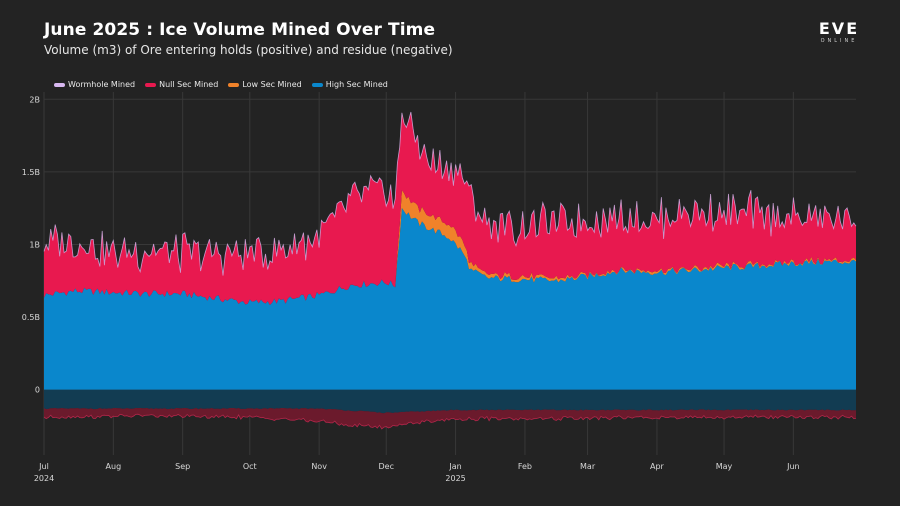 This screenshot has height=506, width=900. I want to click on x-tick-label: Nov, so click(319, 466).